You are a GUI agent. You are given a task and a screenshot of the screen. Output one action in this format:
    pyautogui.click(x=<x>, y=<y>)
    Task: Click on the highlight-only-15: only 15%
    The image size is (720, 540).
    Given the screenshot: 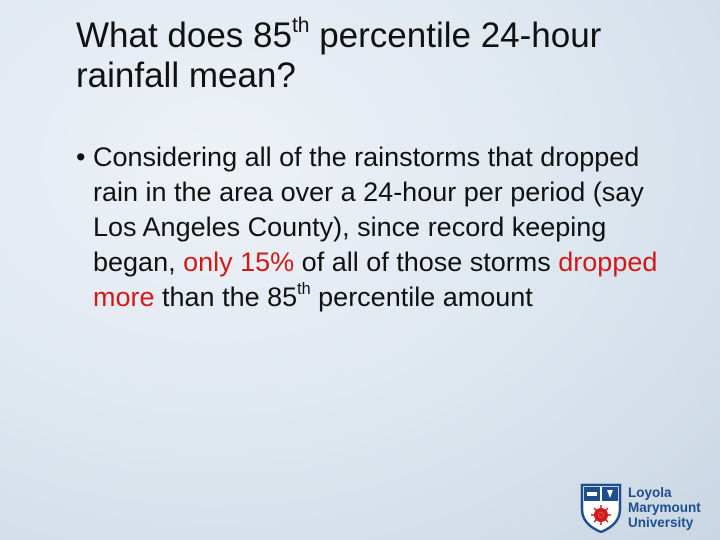 What is the action you would take?
    pyautogui.click(x=239, y=262)
    